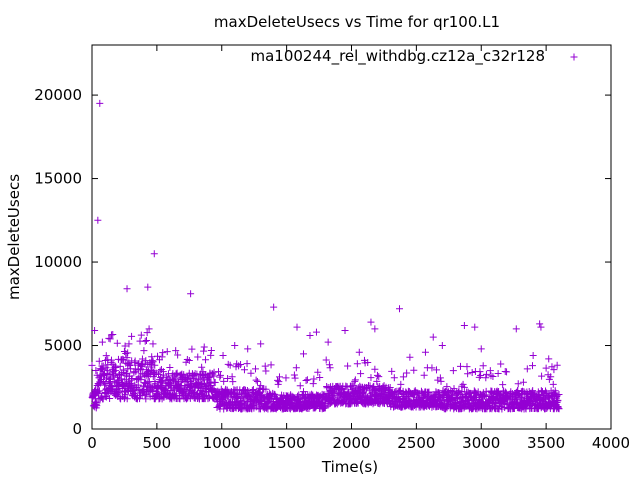 The width and height of the screenshot is (640, 484). What do you see at coordinates (546, 443) in the screenshot?
I see `x-tick-label: 3500` at bounding box center [546, 443].